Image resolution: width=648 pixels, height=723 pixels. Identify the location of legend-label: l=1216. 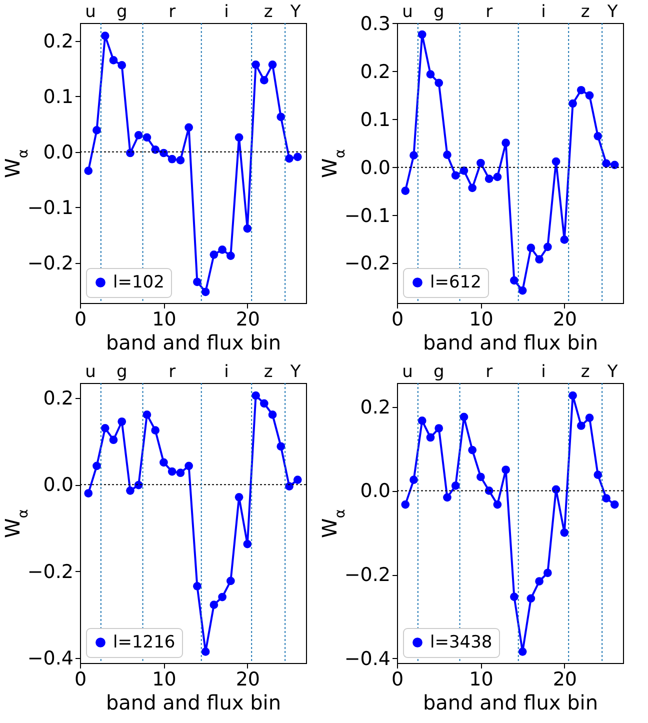
(144, 642).